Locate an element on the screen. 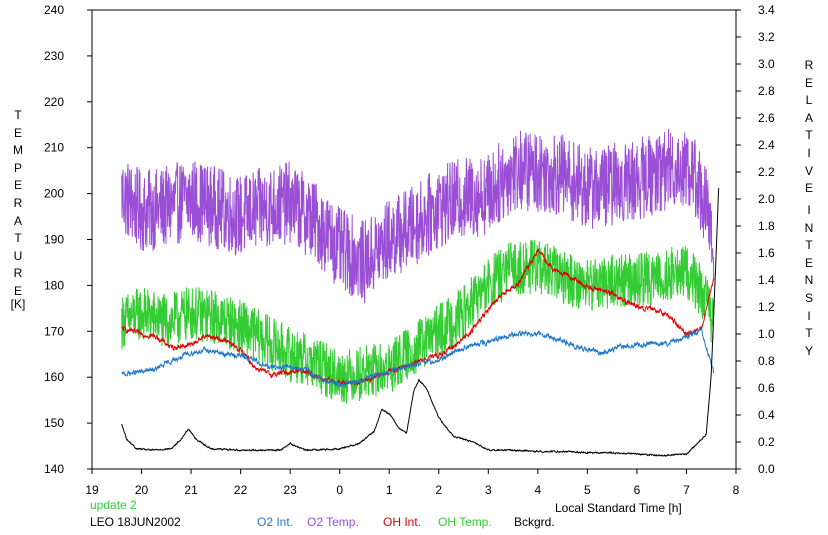  legend: O2 Temp. OH Temp. OH Int. O2 Int. Bckgrd. is located at coordinates (406, 522).